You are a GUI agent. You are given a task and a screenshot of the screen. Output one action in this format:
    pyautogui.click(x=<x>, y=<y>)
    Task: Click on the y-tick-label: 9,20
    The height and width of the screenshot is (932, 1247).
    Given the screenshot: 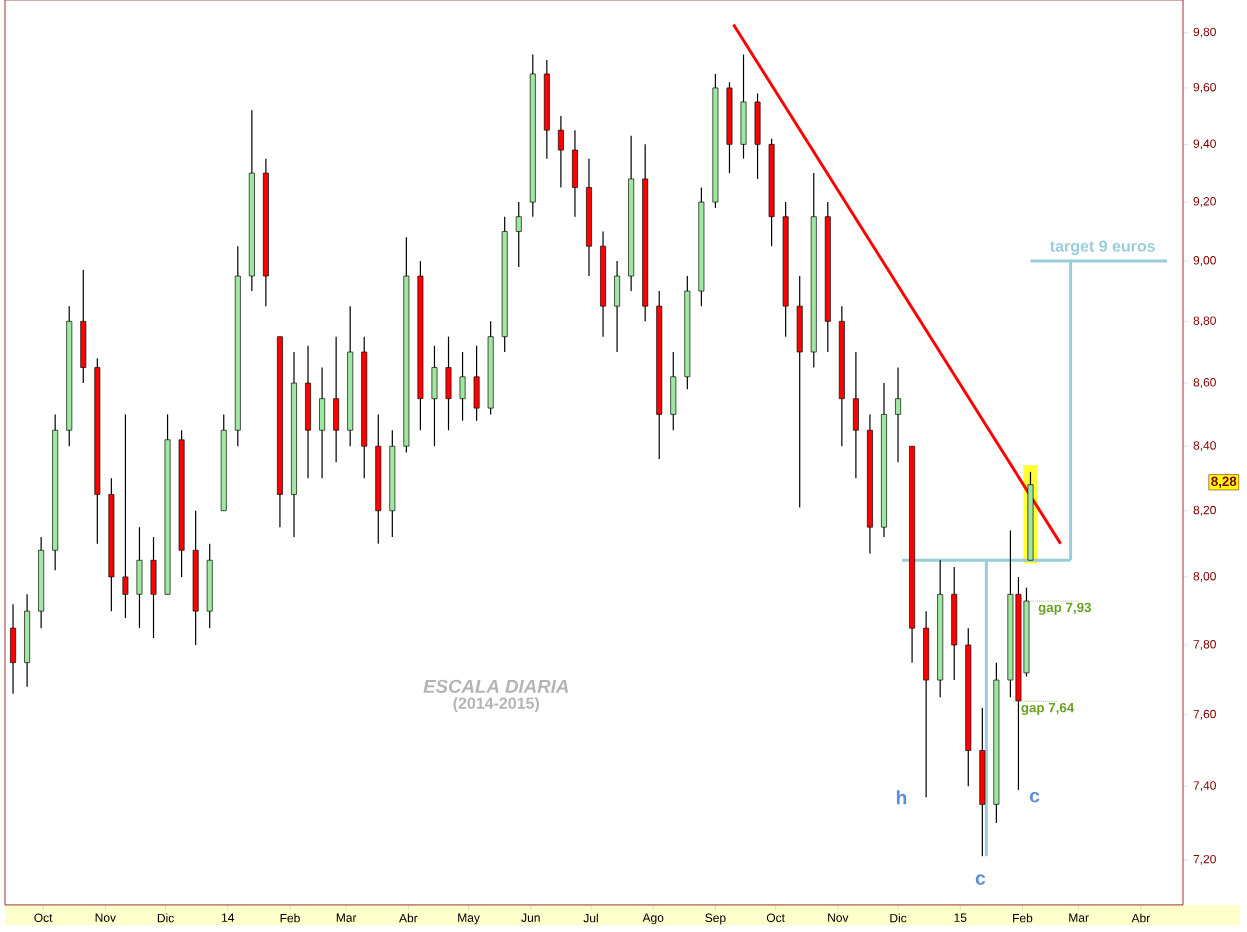 What is the action you would take?
    pyautogui.click(x=1204, y=202)
    